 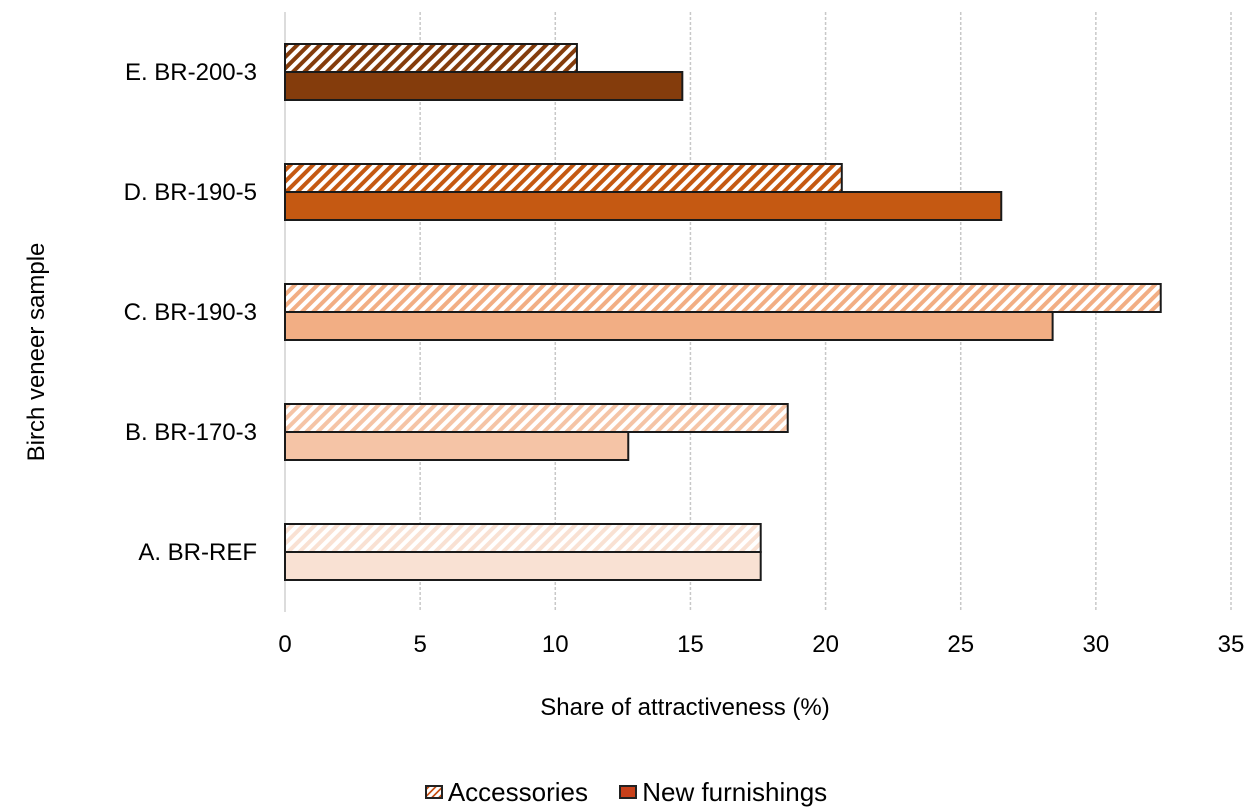 What do you see at coordinates (735, 791) in the screenshot?
I see `legend-label-new-furnishings: New furnishings` at bounding box center [735, 791].